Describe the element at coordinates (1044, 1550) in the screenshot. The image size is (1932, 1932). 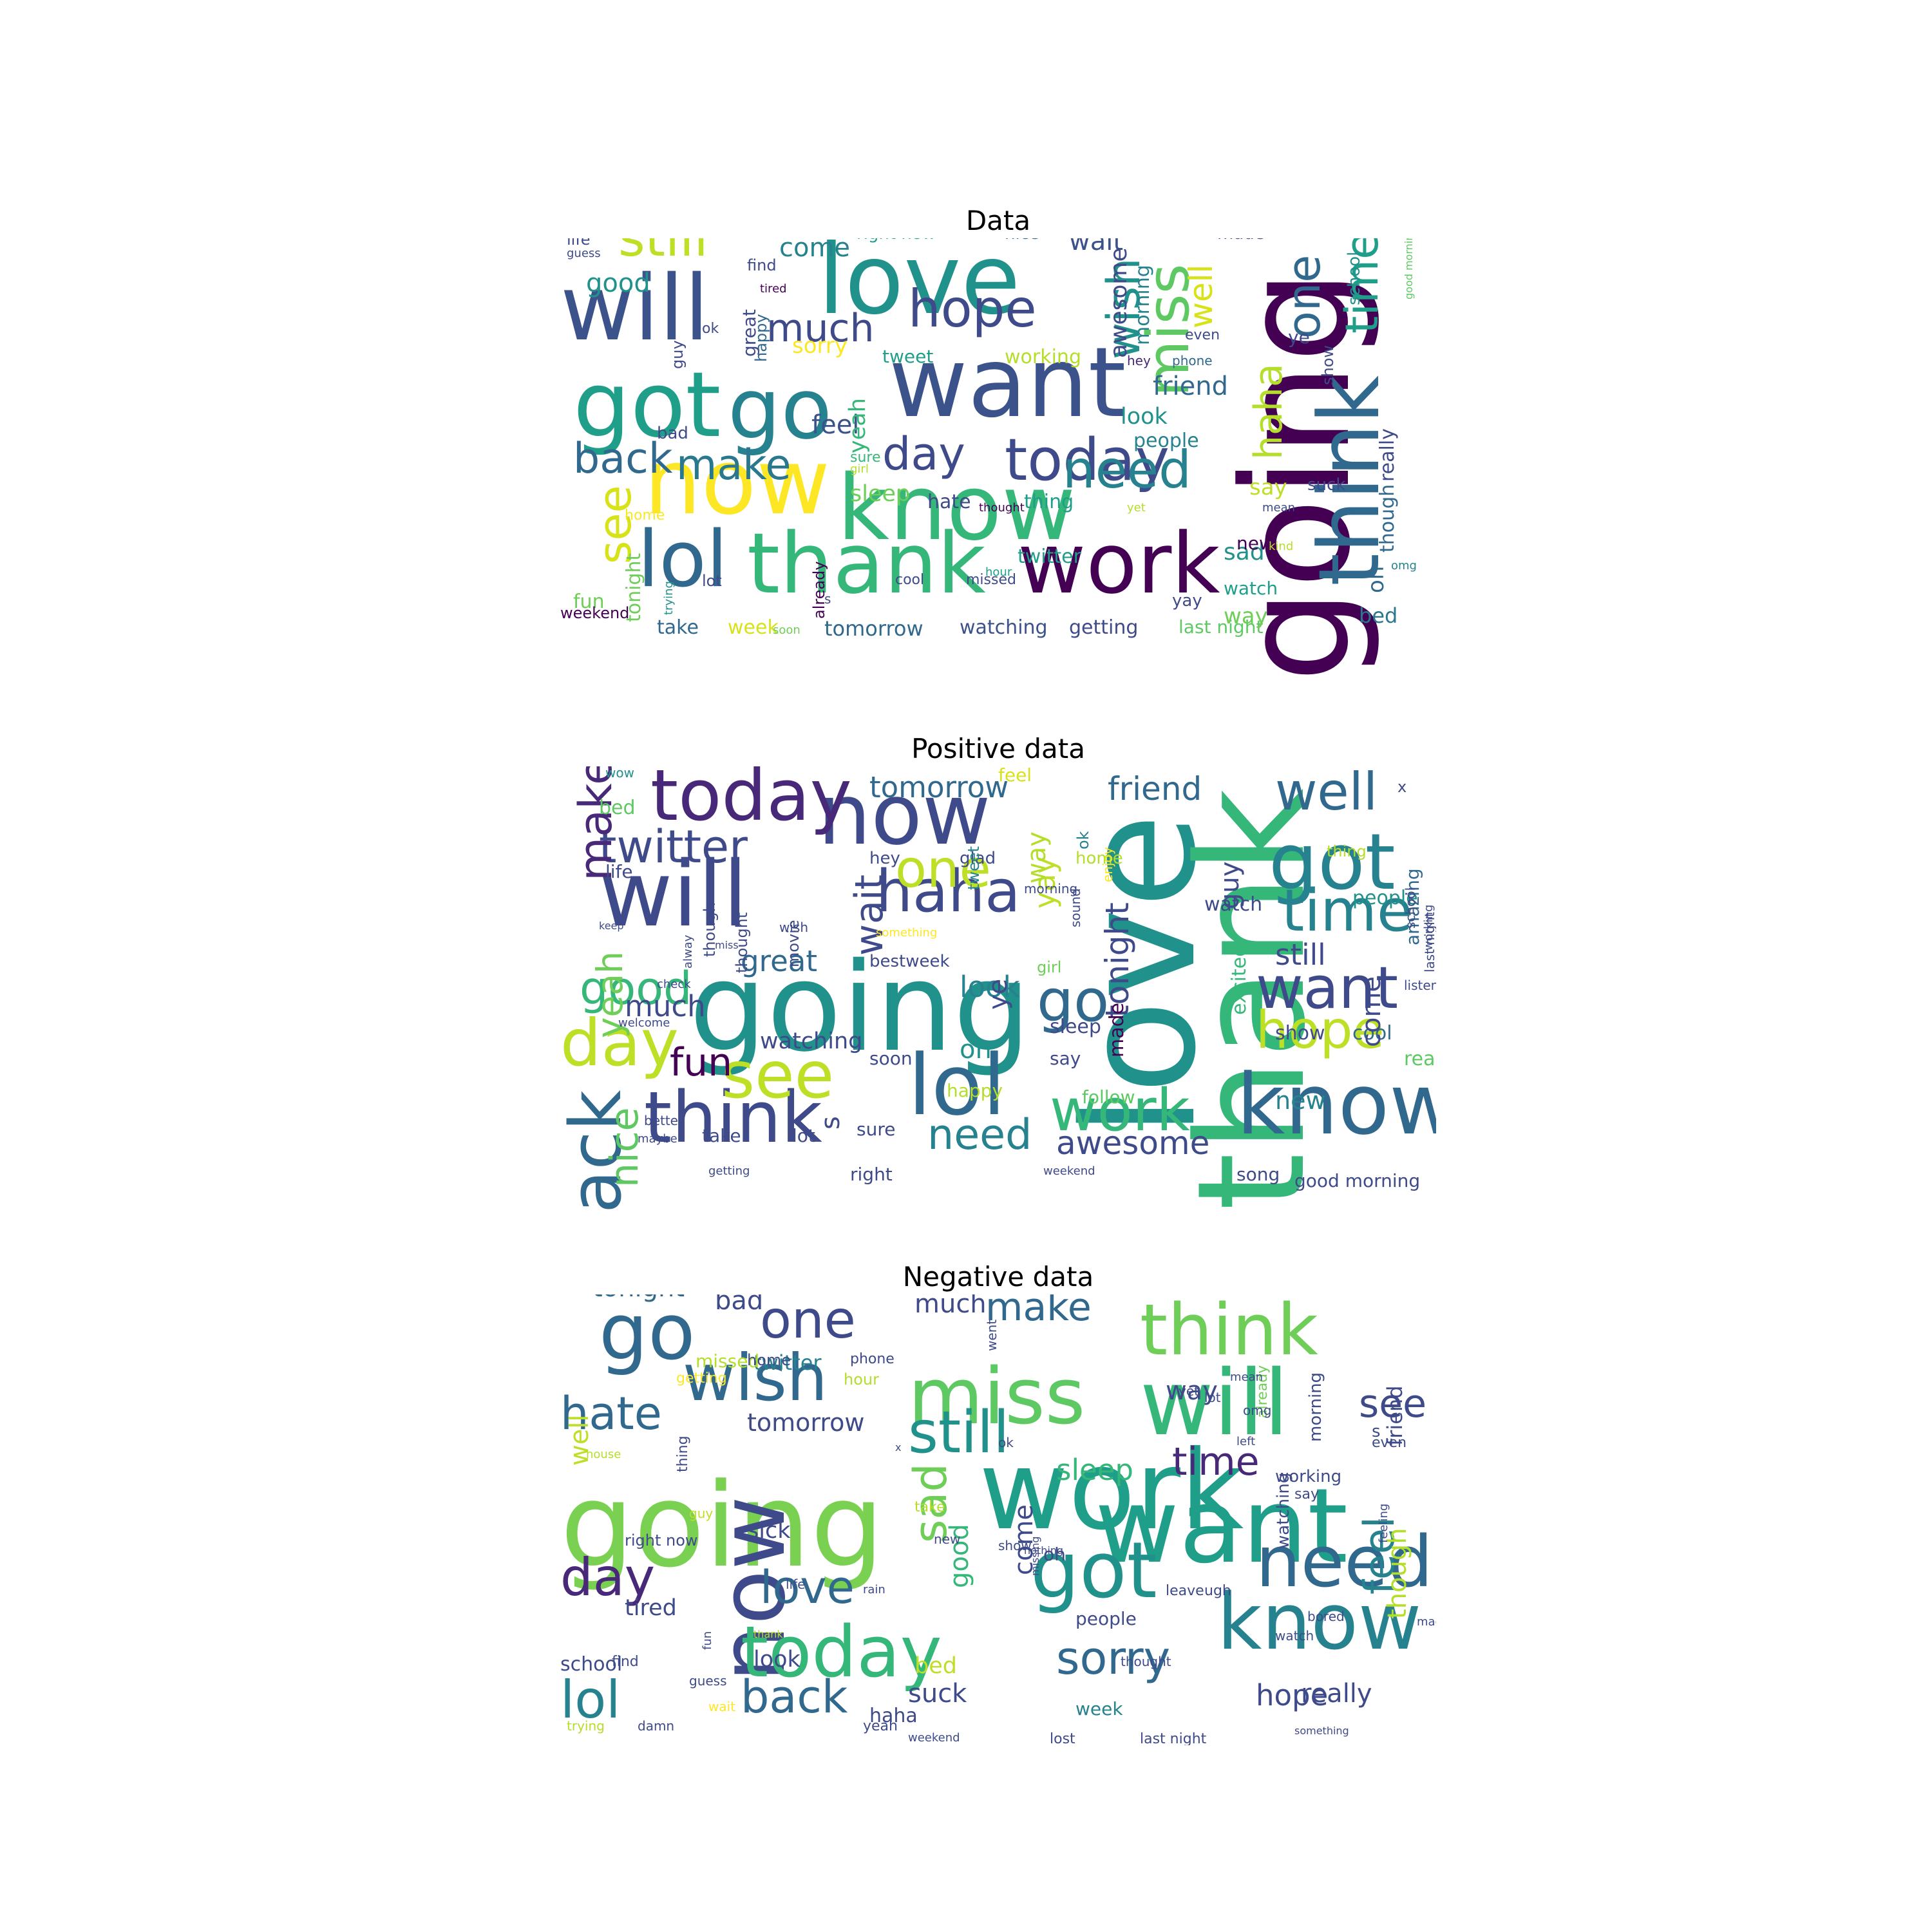
I see `wordcloud-word: nothing` at that location.